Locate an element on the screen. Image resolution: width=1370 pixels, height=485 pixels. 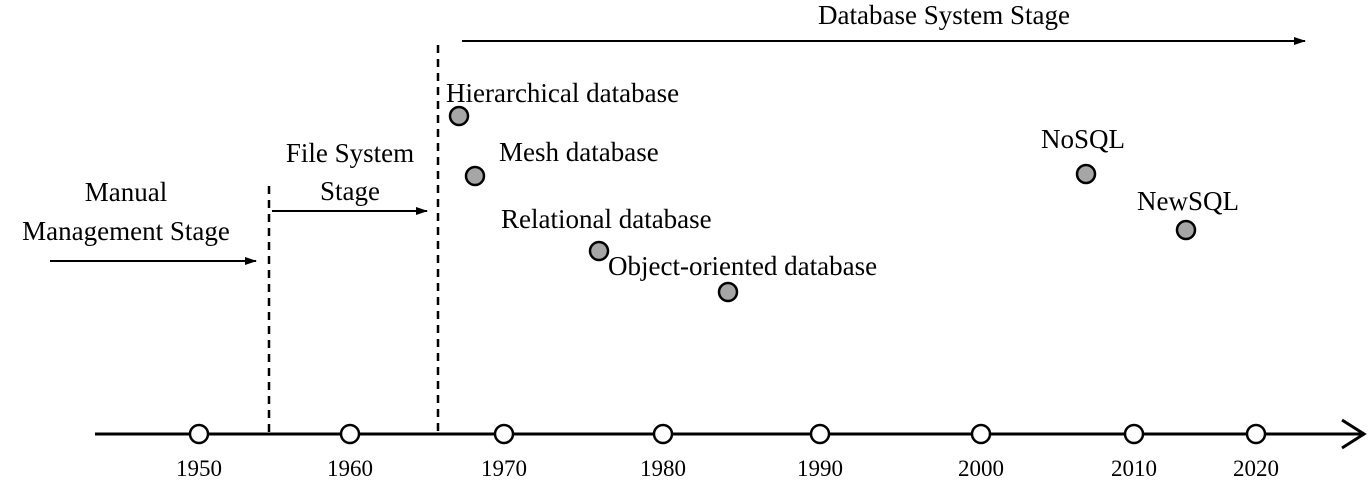
event-marker-object-oriented is located at coordinates (728, 292).